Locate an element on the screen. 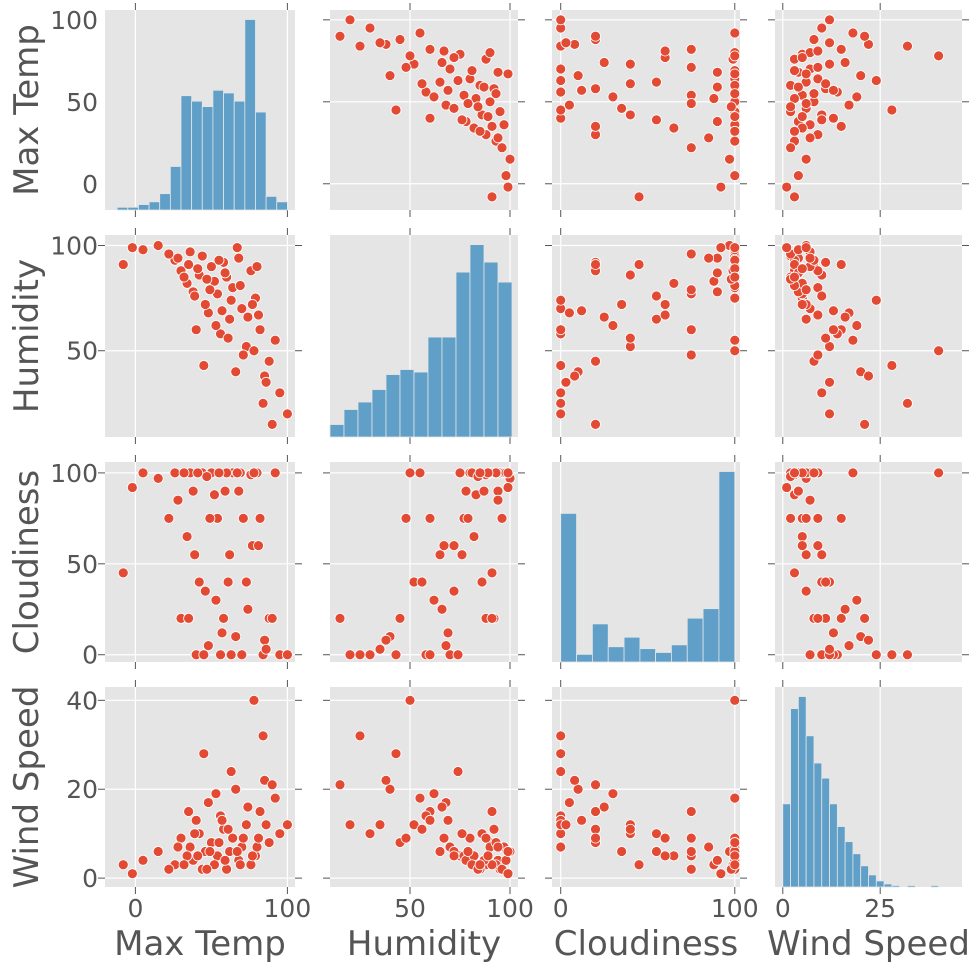 This screenshot has width=977, height=970. x-tick-label: 100 is located at coordinates (288, 908).